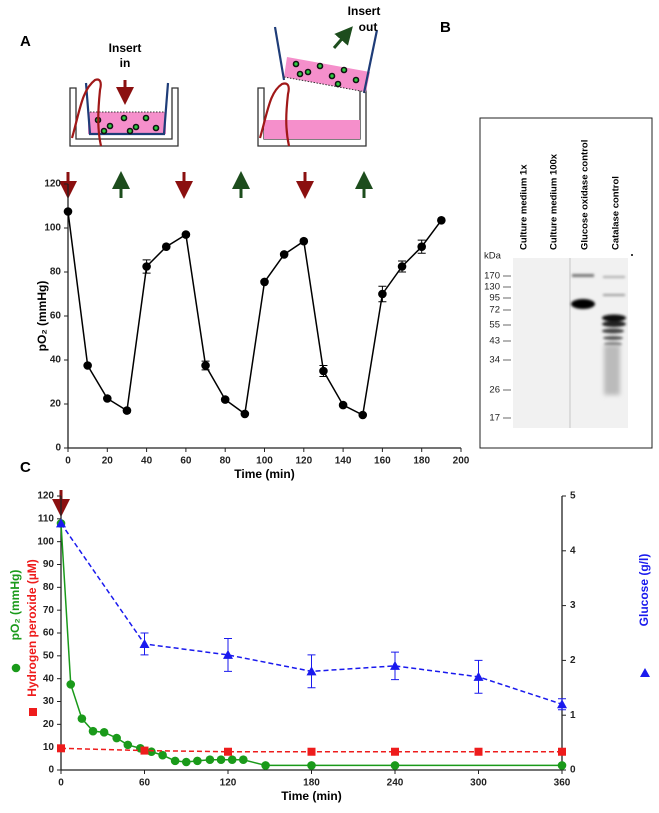 This screenshot has height=813, width=659. Describe the element at coordinates (494, 310) in the screenshot. I see `kda-marker: 72` at that location.